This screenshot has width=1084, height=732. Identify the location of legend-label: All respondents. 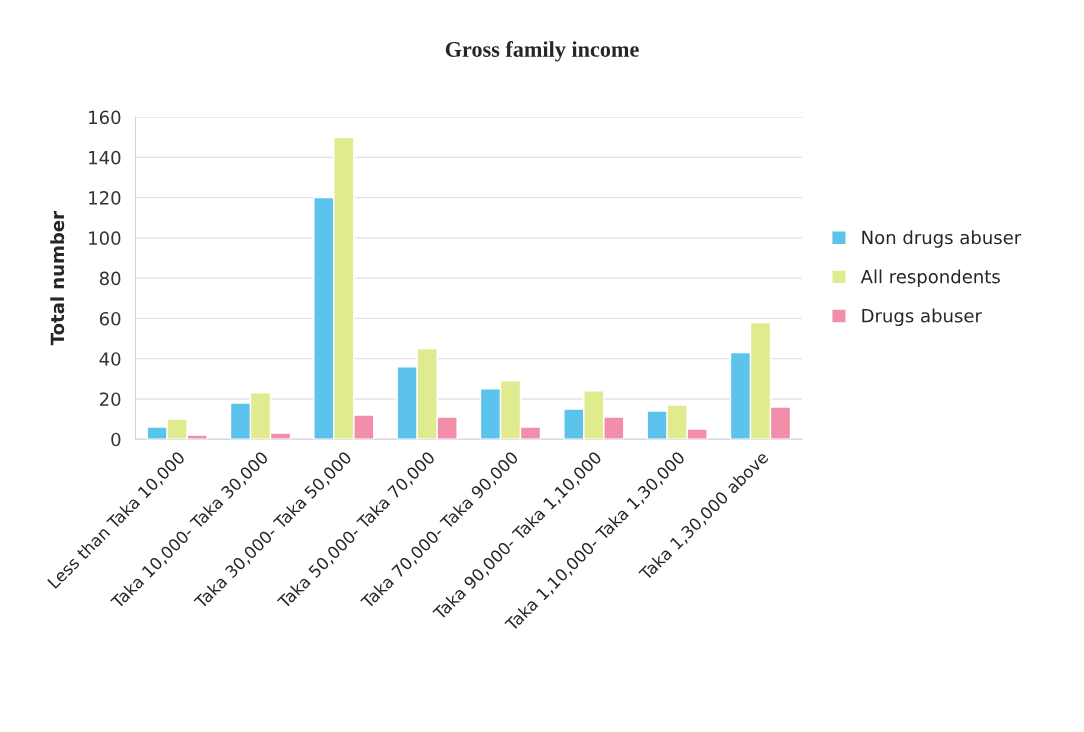
(930, 278).